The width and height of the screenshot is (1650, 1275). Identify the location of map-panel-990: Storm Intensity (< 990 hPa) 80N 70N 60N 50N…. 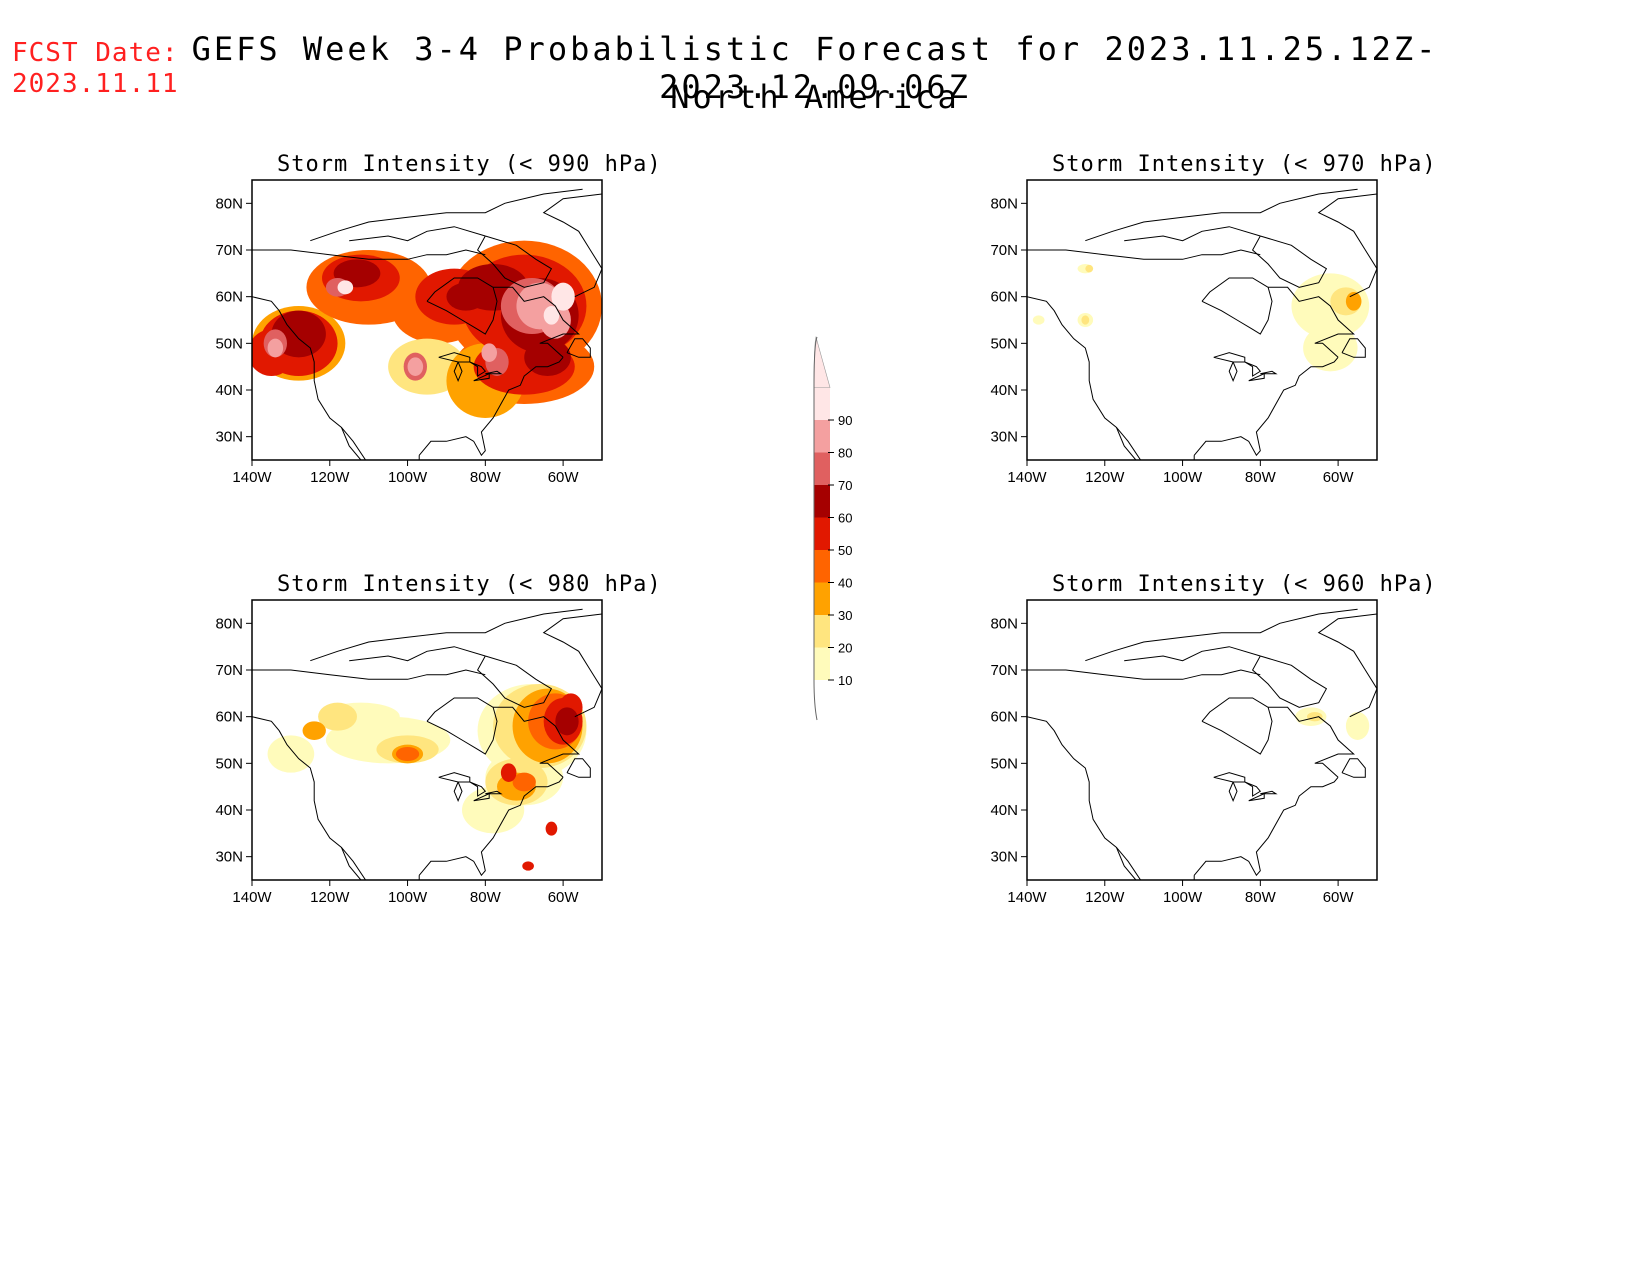
(430, 335).